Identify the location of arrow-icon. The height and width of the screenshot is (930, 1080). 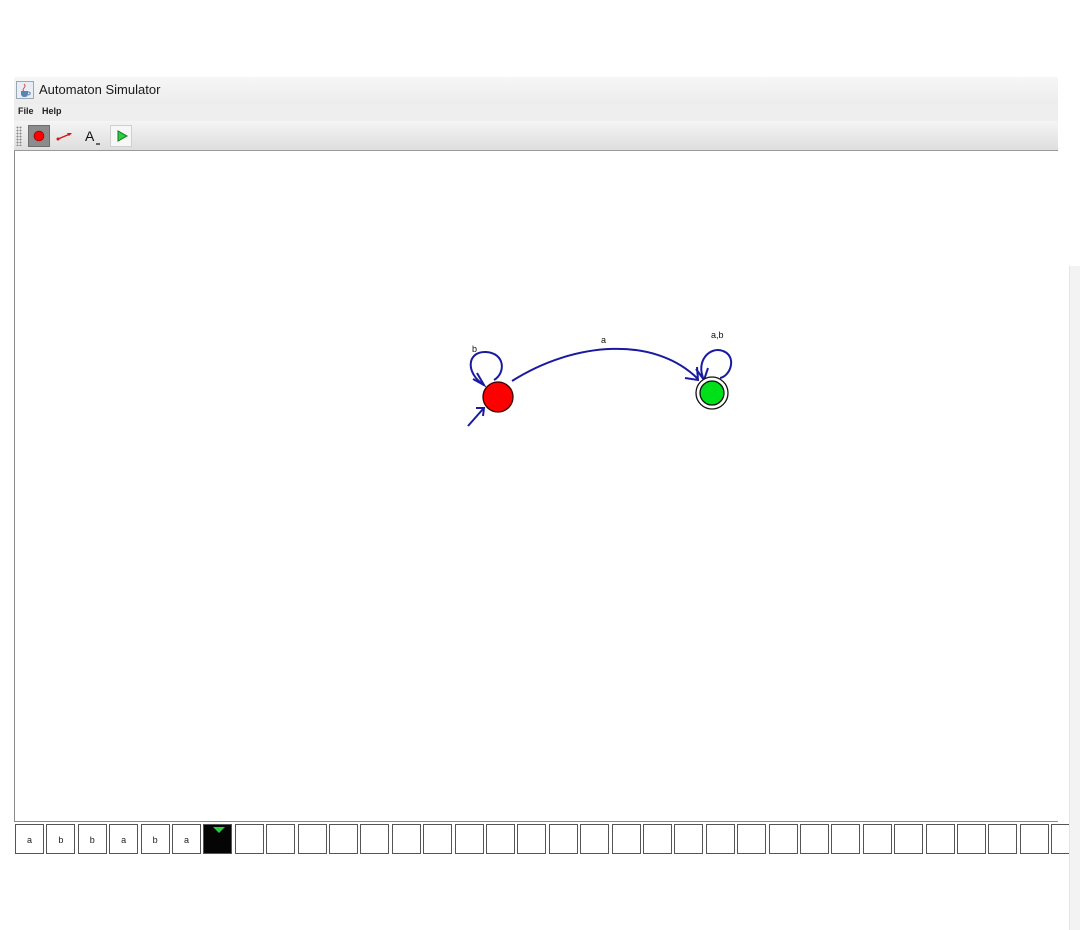
(64, 137).